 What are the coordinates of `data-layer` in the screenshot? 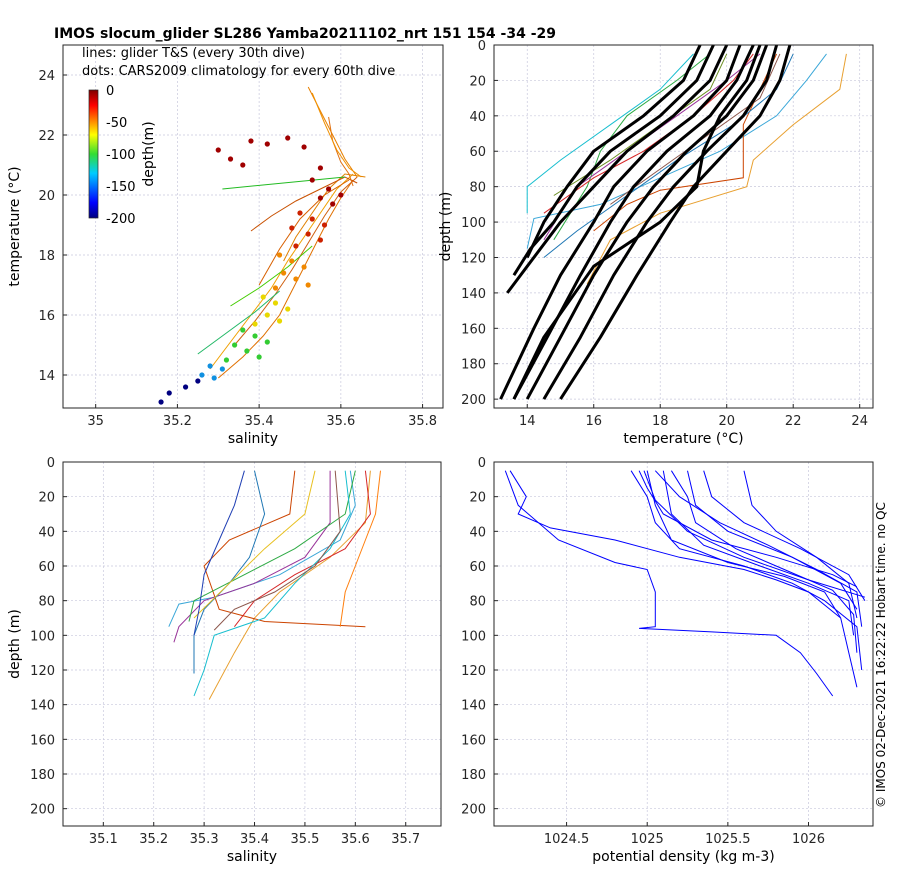 It's located at (274, 585).